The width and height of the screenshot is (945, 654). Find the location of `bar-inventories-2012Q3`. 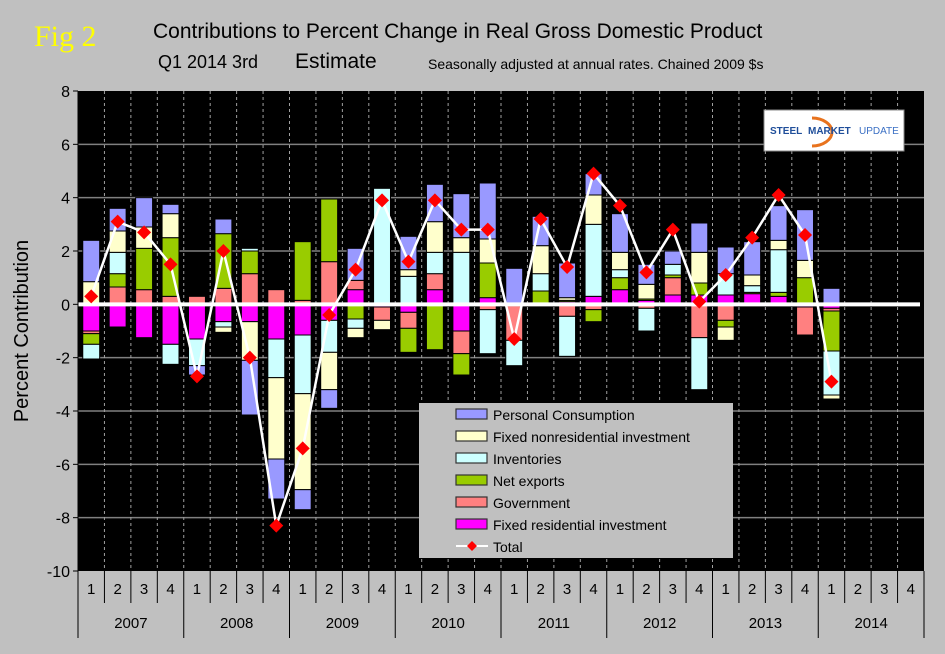

bar-inventories-2012Q3 is located at coordinates (672, 269).